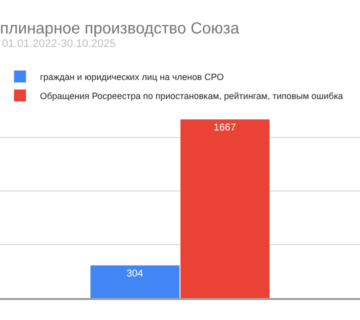  I want to click on data-label: 304, so click(135, 274).